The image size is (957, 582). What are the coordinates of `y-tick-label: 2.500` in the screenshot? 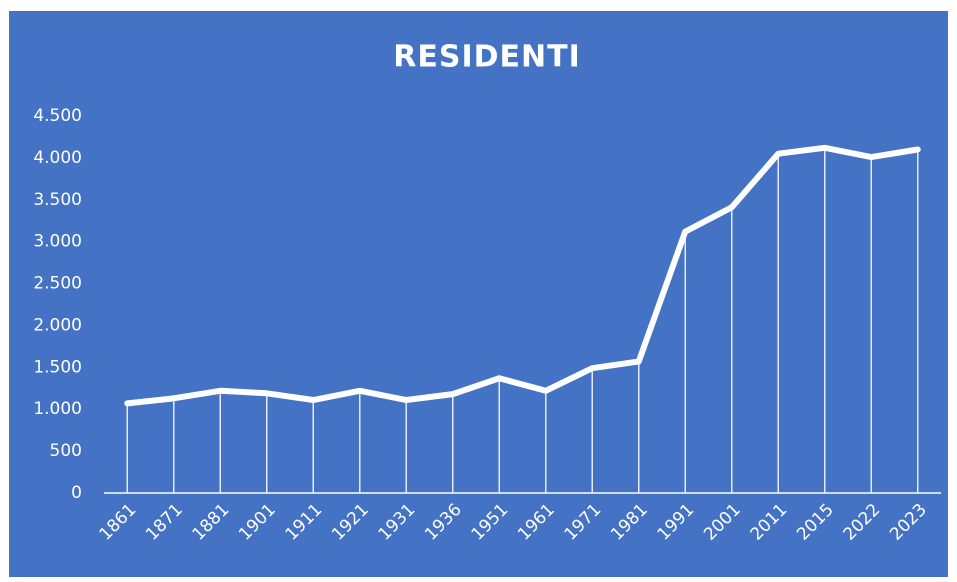 It's located at (57, 284).